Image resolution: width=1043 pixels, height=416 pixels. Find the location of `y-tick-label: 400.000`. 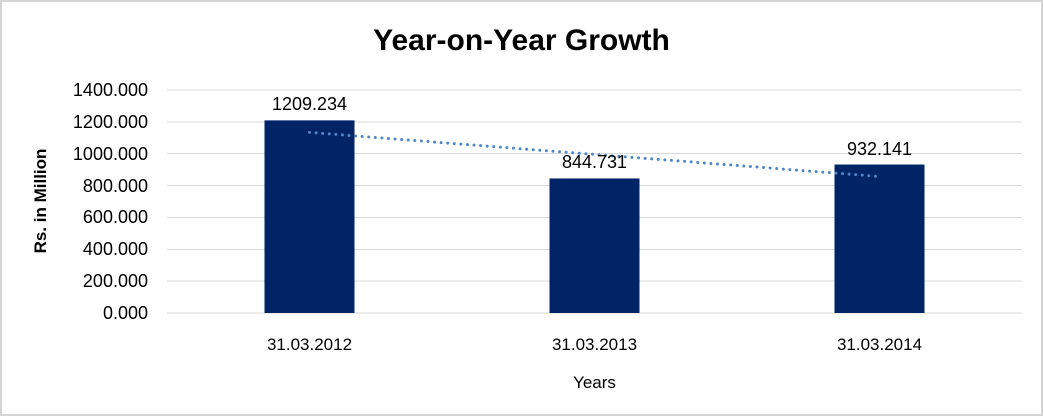

y-tick-label: 400.000 is located at coordinates (115, 249).